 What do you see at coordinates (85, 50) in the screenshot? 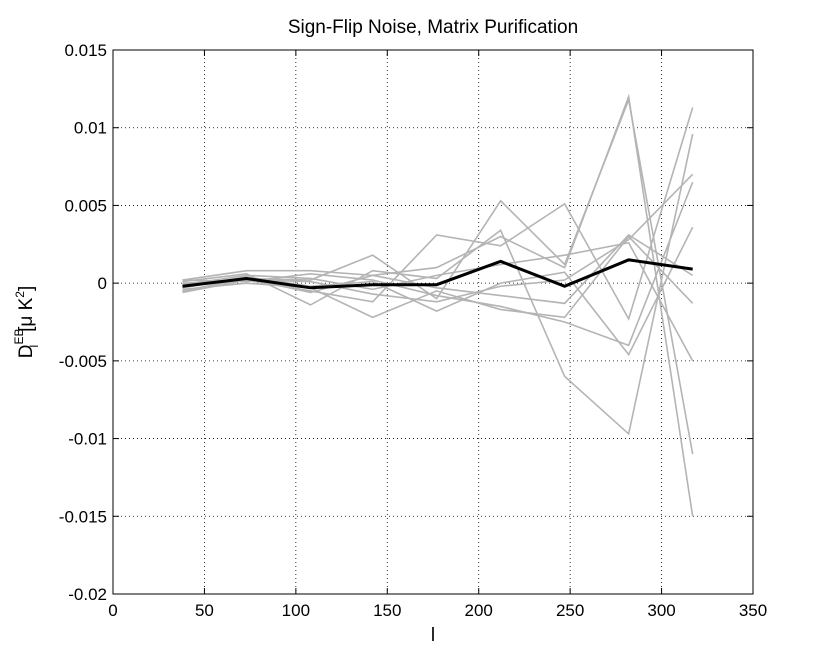
I see `y-tick-label: 0.015` at bounding box center [85, 50].